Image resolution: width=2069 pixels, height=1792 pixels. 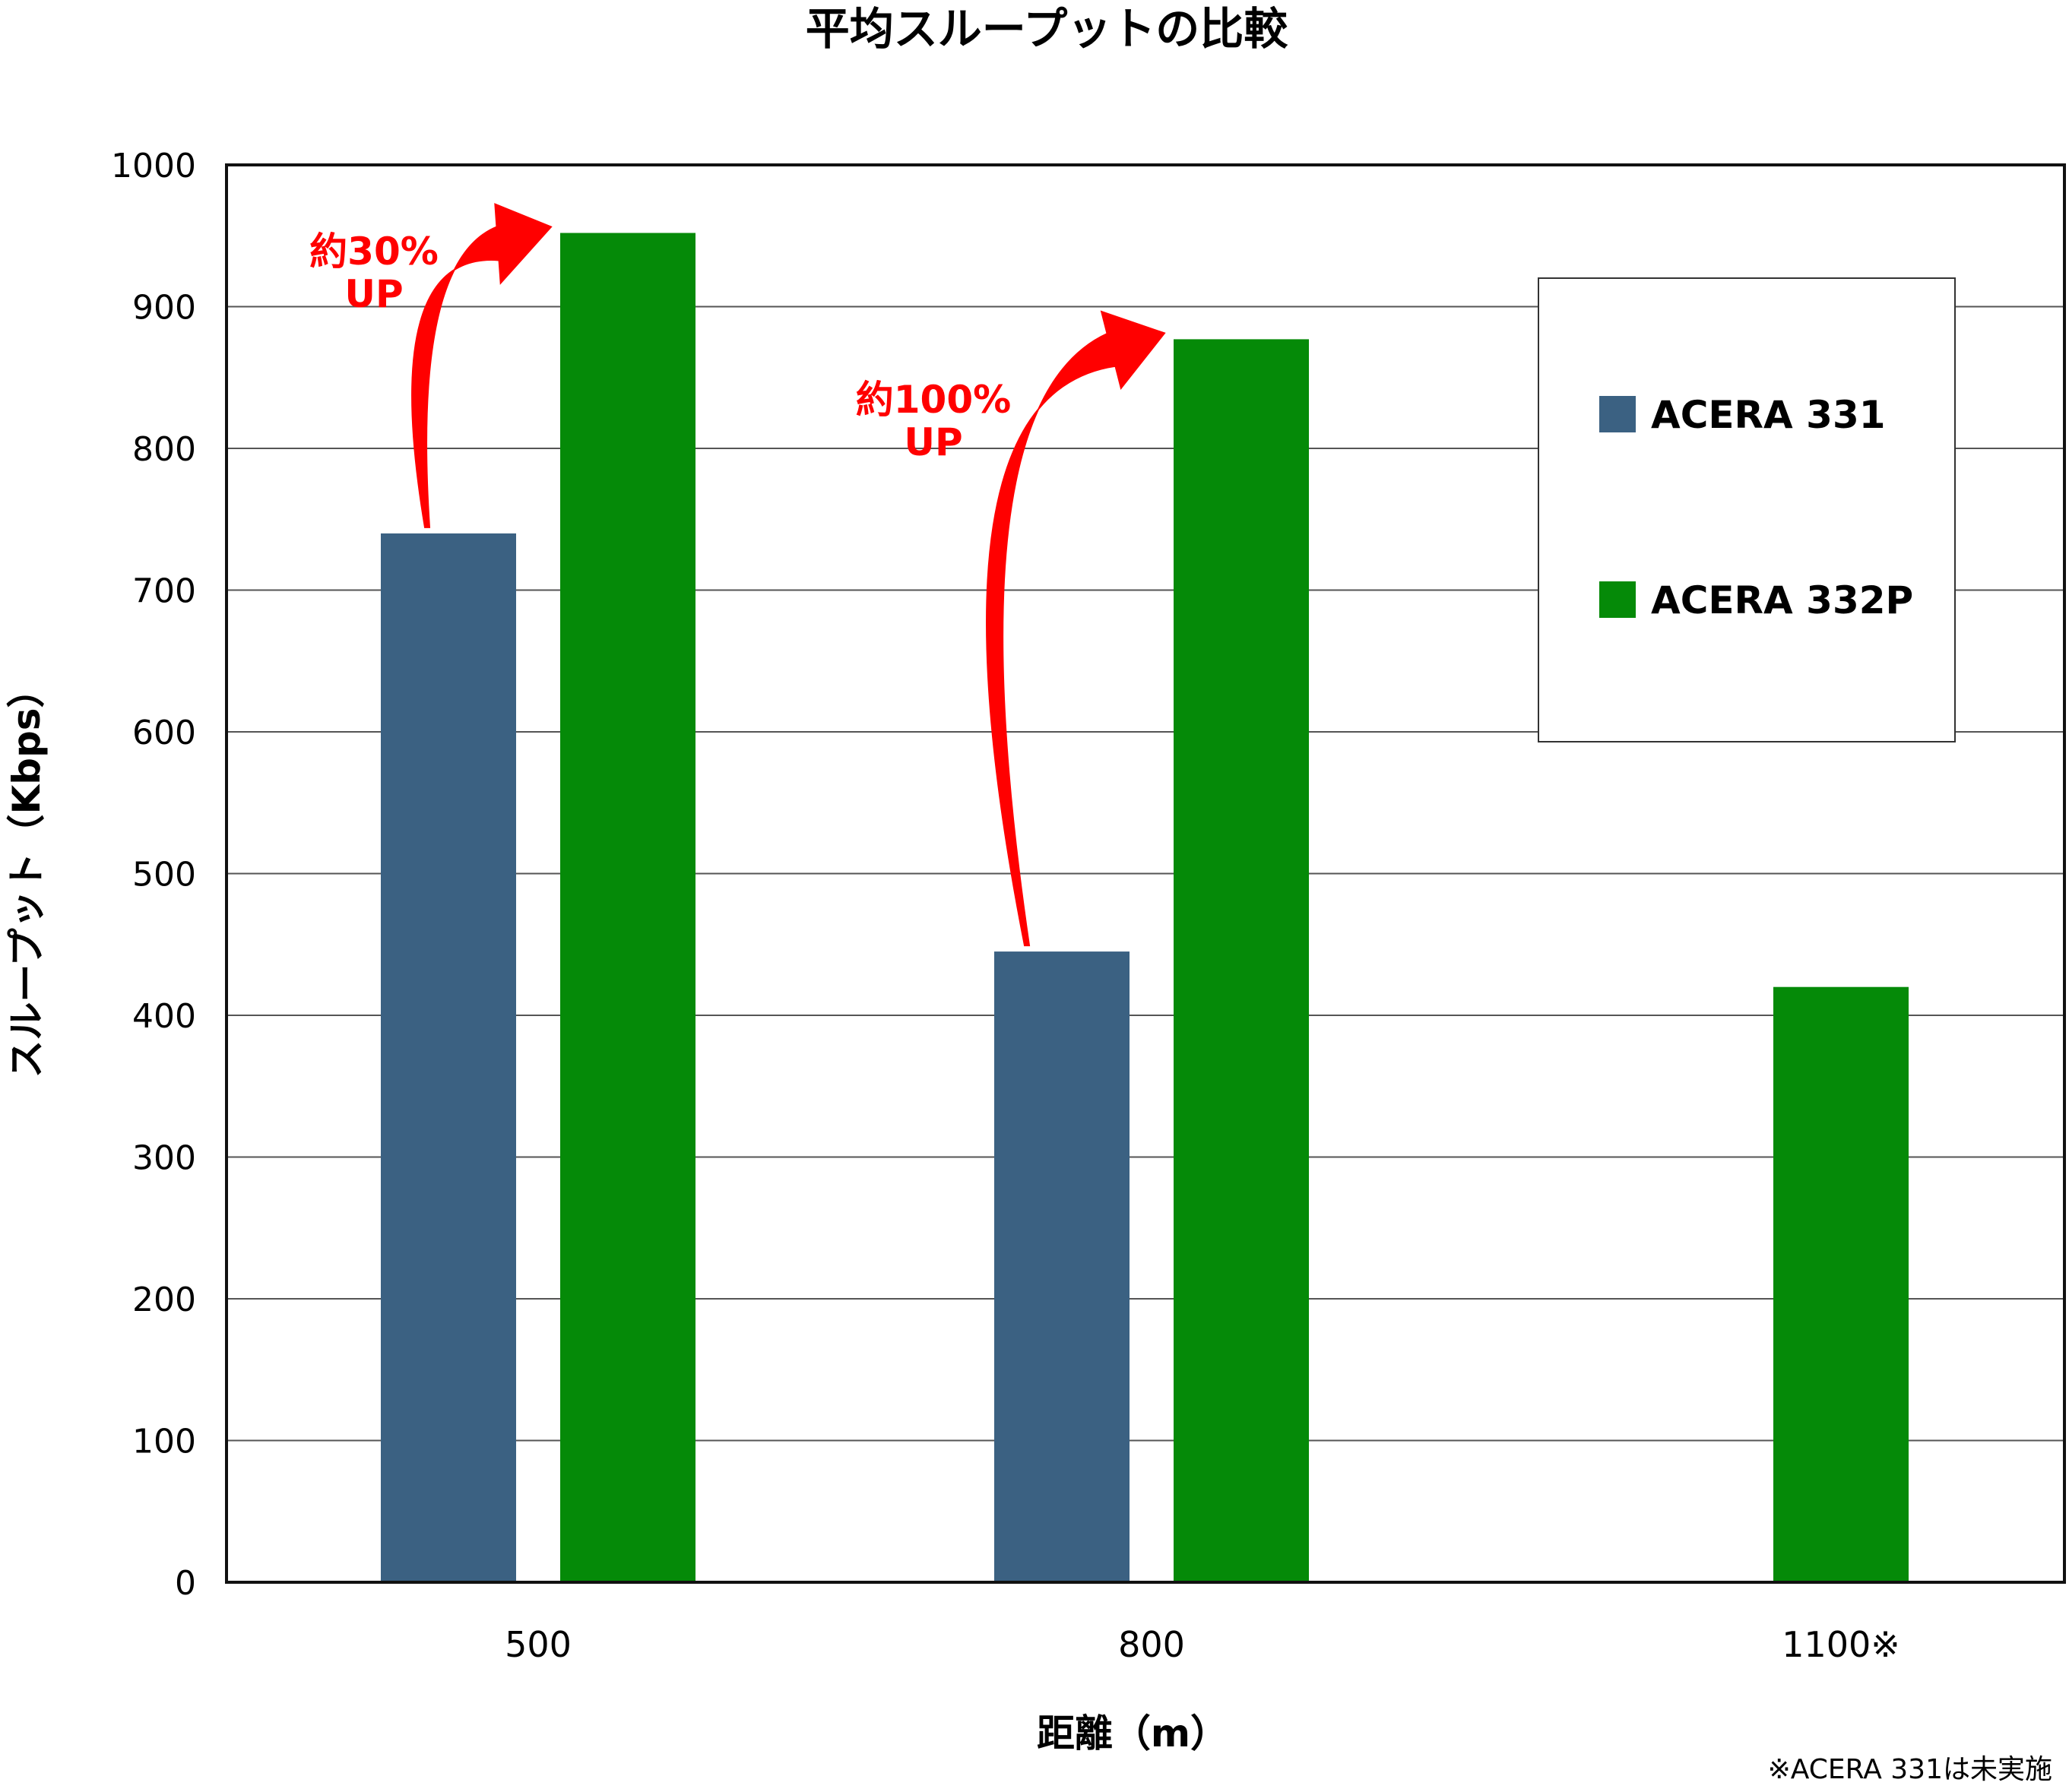 I want to click on y-tick-label: 800, so click(x=164, y=449).